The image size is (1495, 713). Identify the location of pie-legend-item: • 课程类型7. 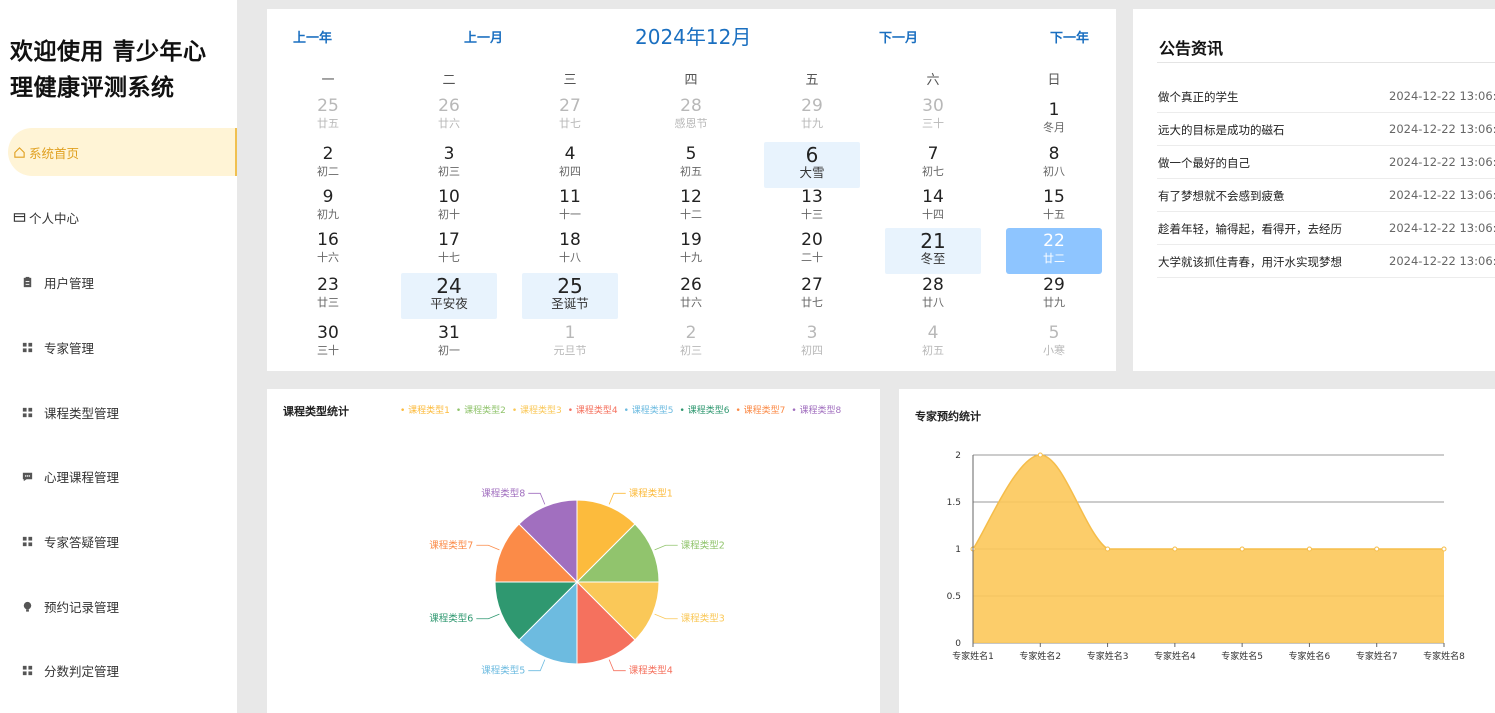
(760, 411).